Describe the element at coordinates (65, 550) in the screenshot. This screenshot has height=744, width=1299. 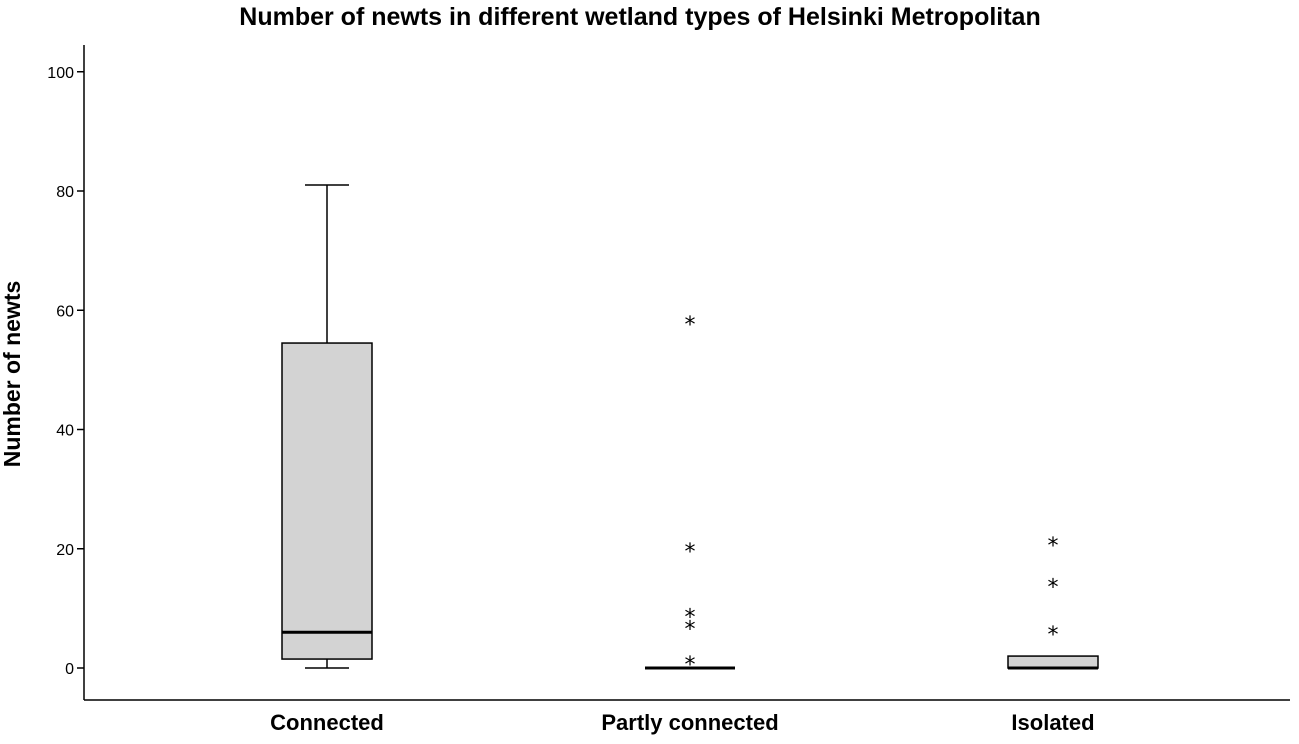
I see `y-tick-label: 20` at that location.